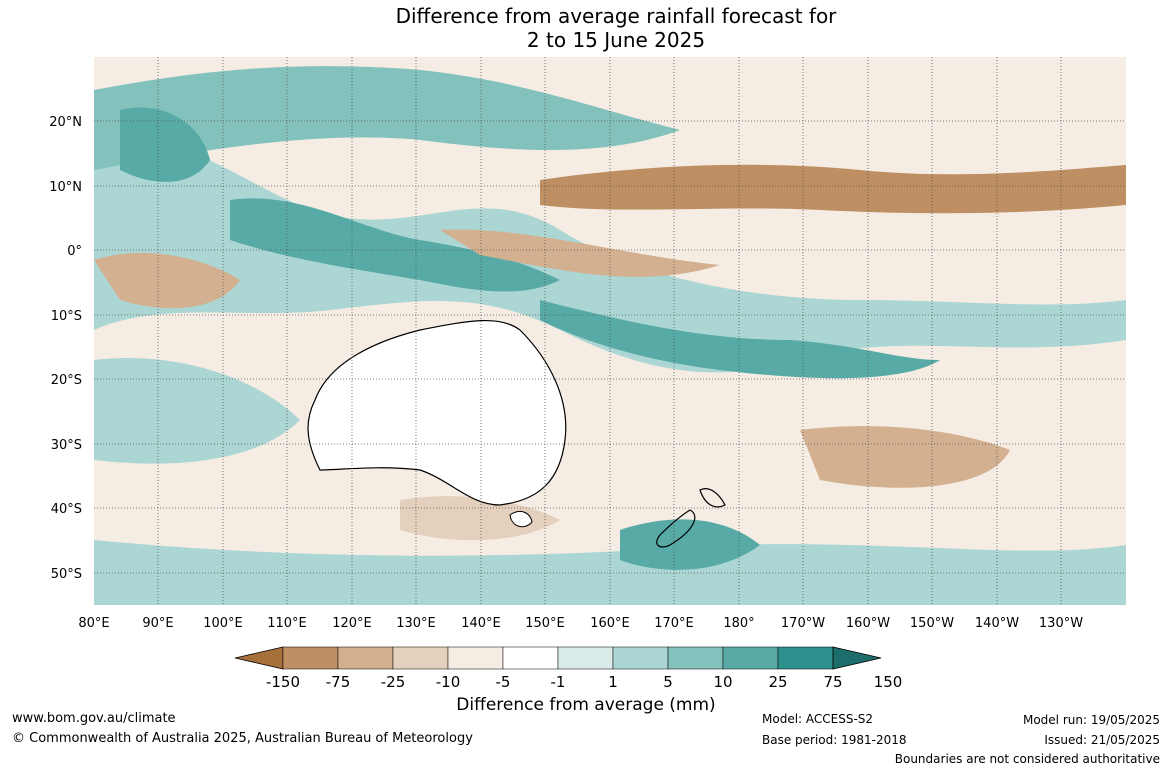 This screenshot has width=1173, height=770. I want to click on lon-label: 170°E, so click(674, 623).